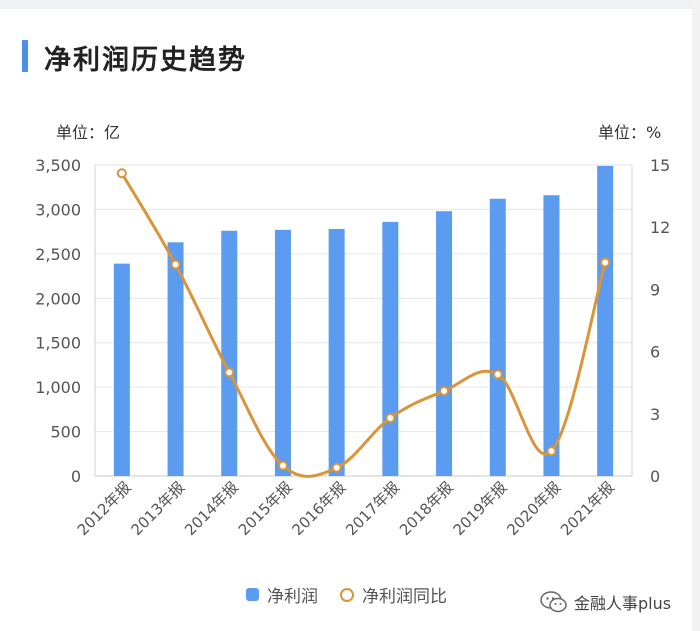 This screenshot has height=631, width=700. I want to click on left-axis-unit: 单位：亿, so click(88, 132).